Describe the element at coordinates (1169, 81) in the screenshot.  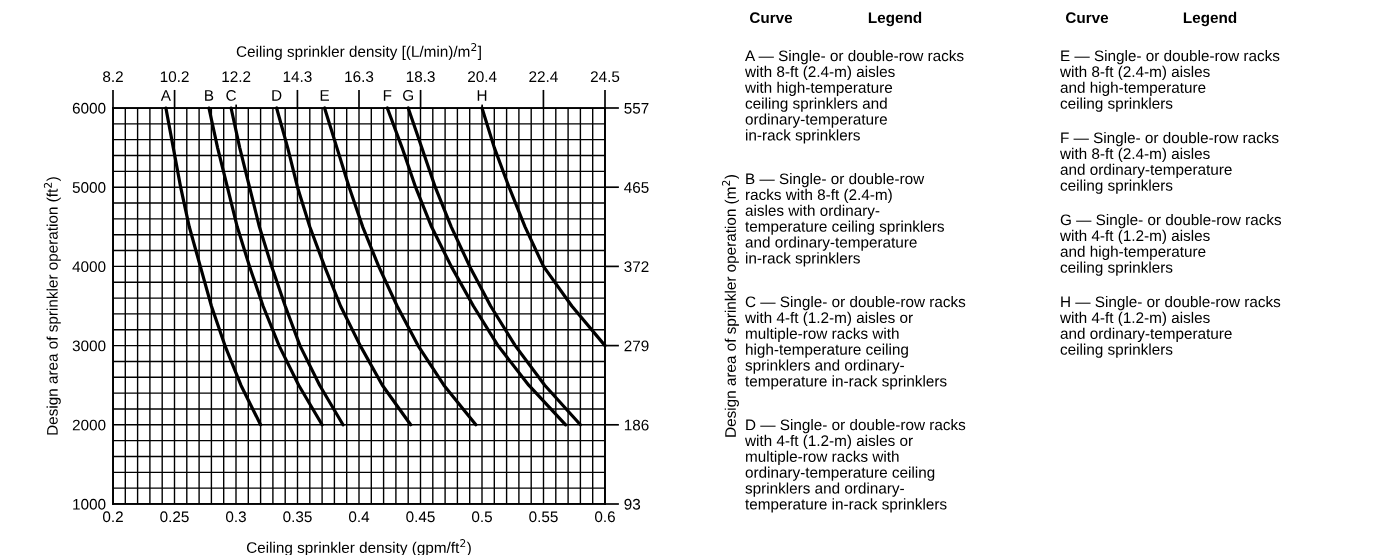
I see `text: E — Single- or double-row racks with 8-ft (2.4-m) aisles and high-temperature ceiling sprinklers` at that location.